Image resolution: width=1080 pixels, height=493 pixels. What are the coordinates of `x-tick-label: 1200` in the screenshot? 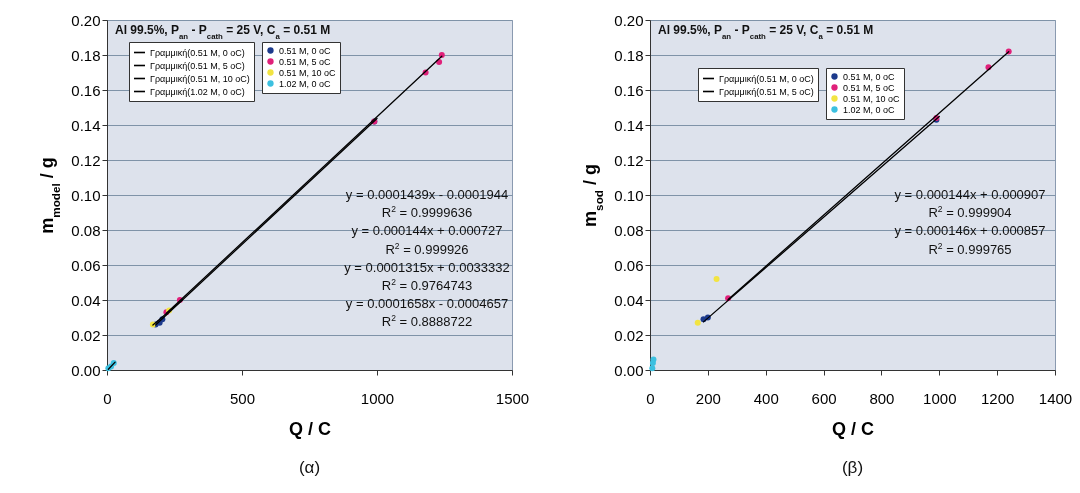 It's located at (997, 398).